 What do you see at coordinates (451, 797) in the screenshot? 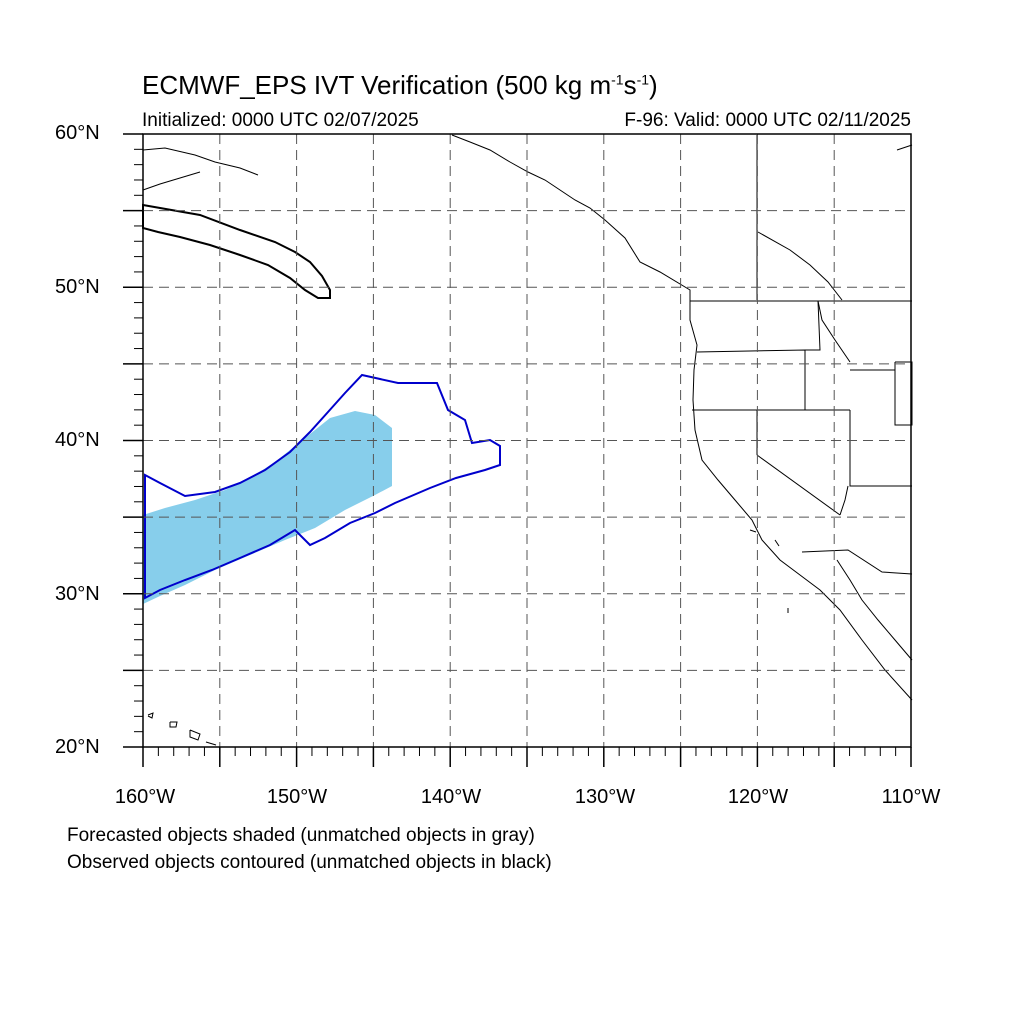
I see `lon-label-140: 140°W` at bounding box center [451, 797].